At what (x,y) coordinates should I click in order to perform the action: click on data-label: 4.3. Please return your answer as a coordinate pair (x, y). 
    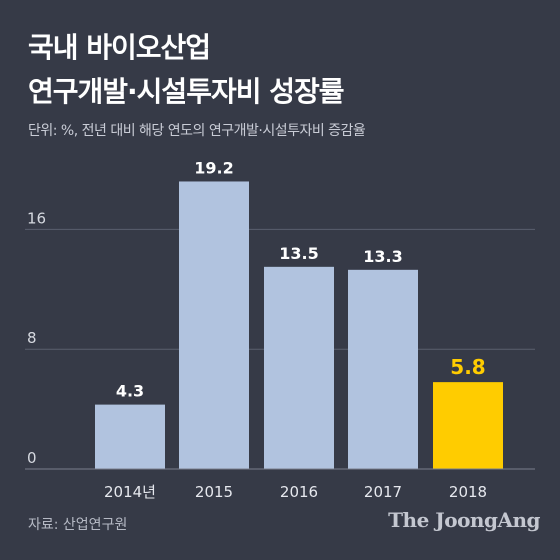
    Looking at the image, I should click on (130, 391).